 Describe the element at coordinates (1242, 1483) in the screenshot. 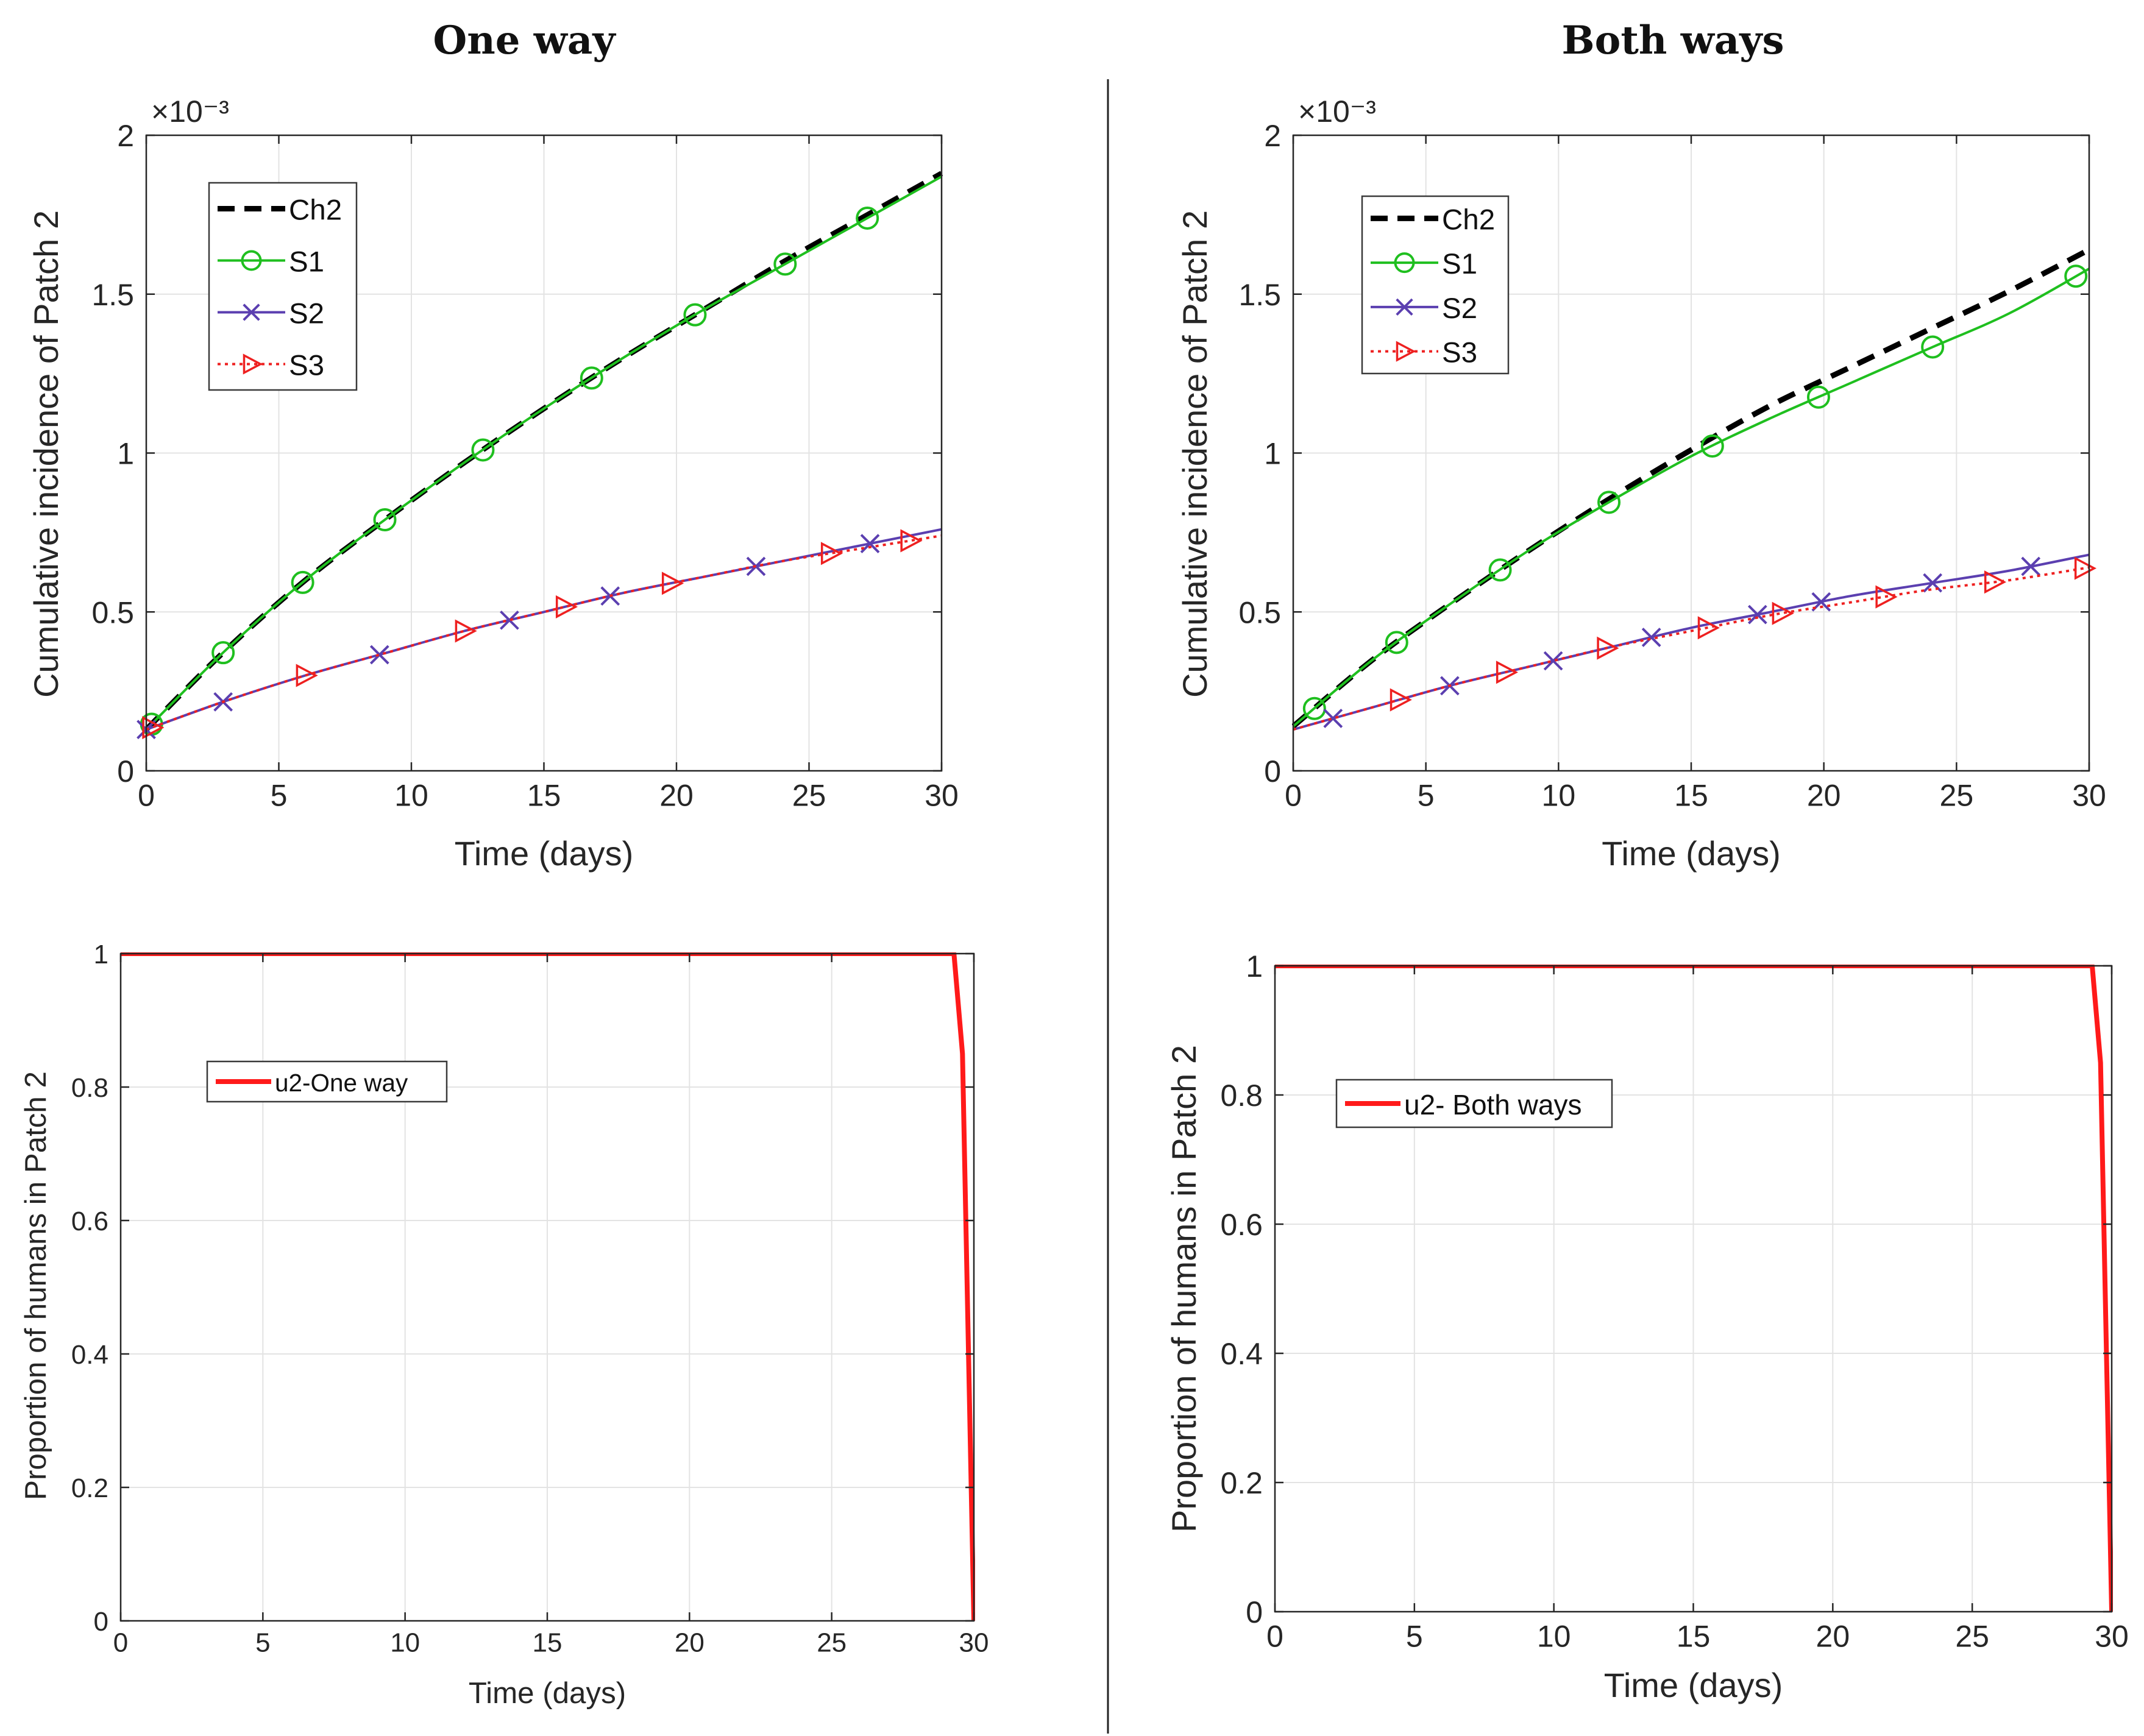

I see `y-tick-label: 0.2` at that location.